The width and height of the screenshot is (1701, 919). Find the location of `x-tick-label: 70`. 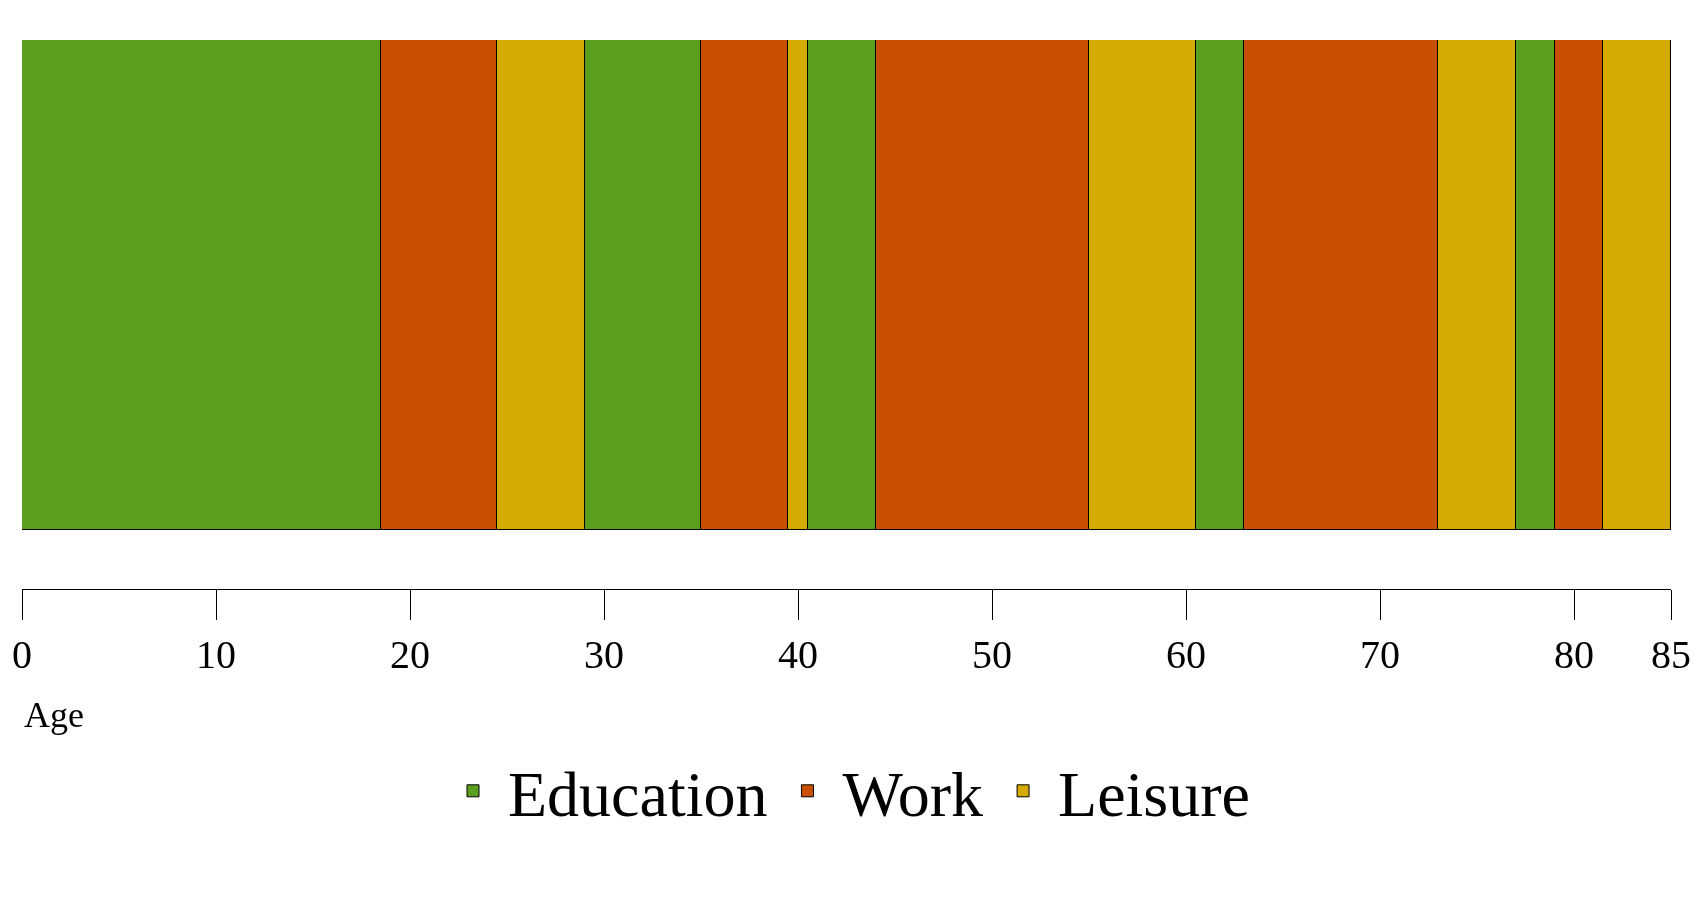

x-tick-label: 70 is located at coordinates (1380, 654).